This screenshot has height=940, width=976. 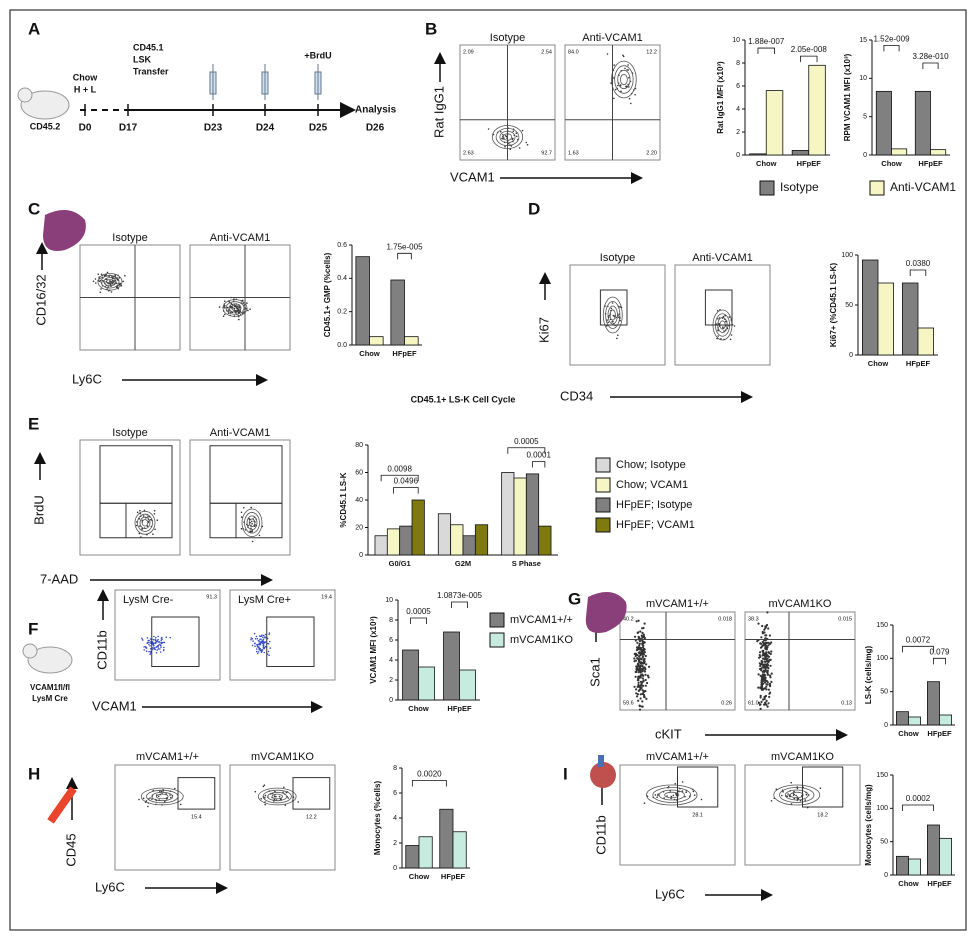 I want to click on bone-icon, so click(x=62, y=805).